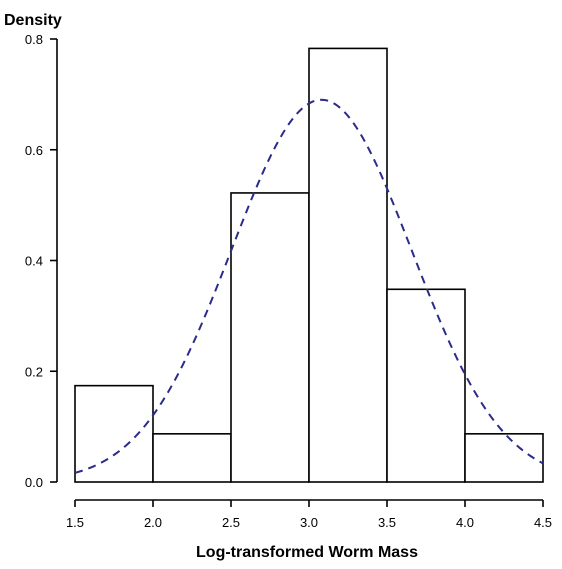  I want to click on y-tick-label: 0.0, so click(34, 482).